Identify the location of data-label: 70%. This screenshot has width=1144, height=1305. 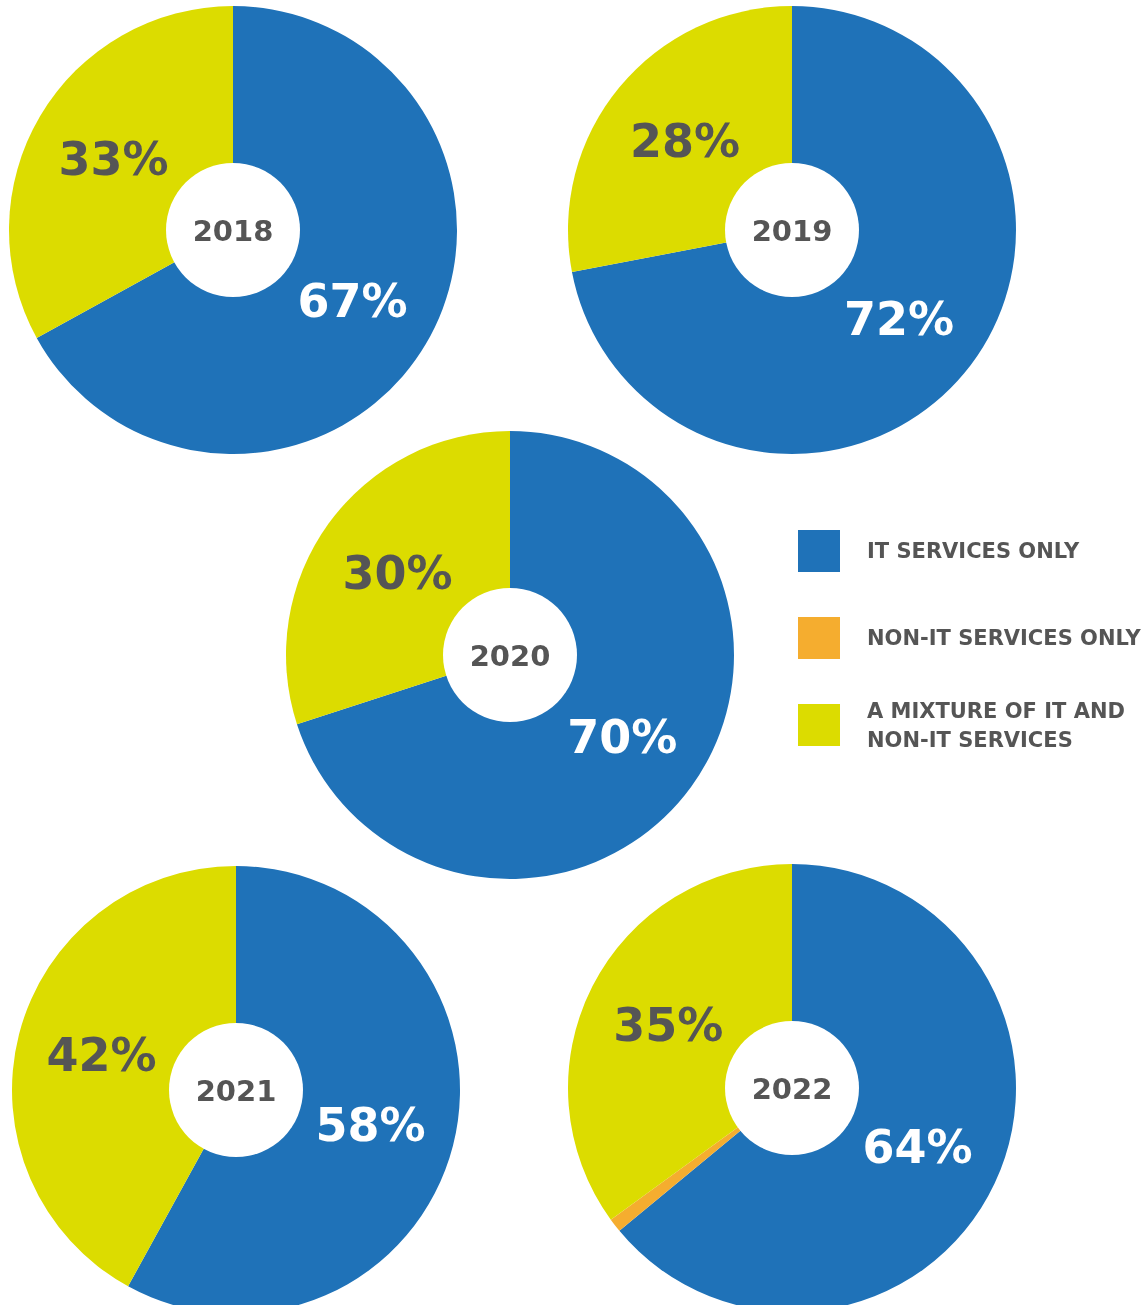
(622, 736).